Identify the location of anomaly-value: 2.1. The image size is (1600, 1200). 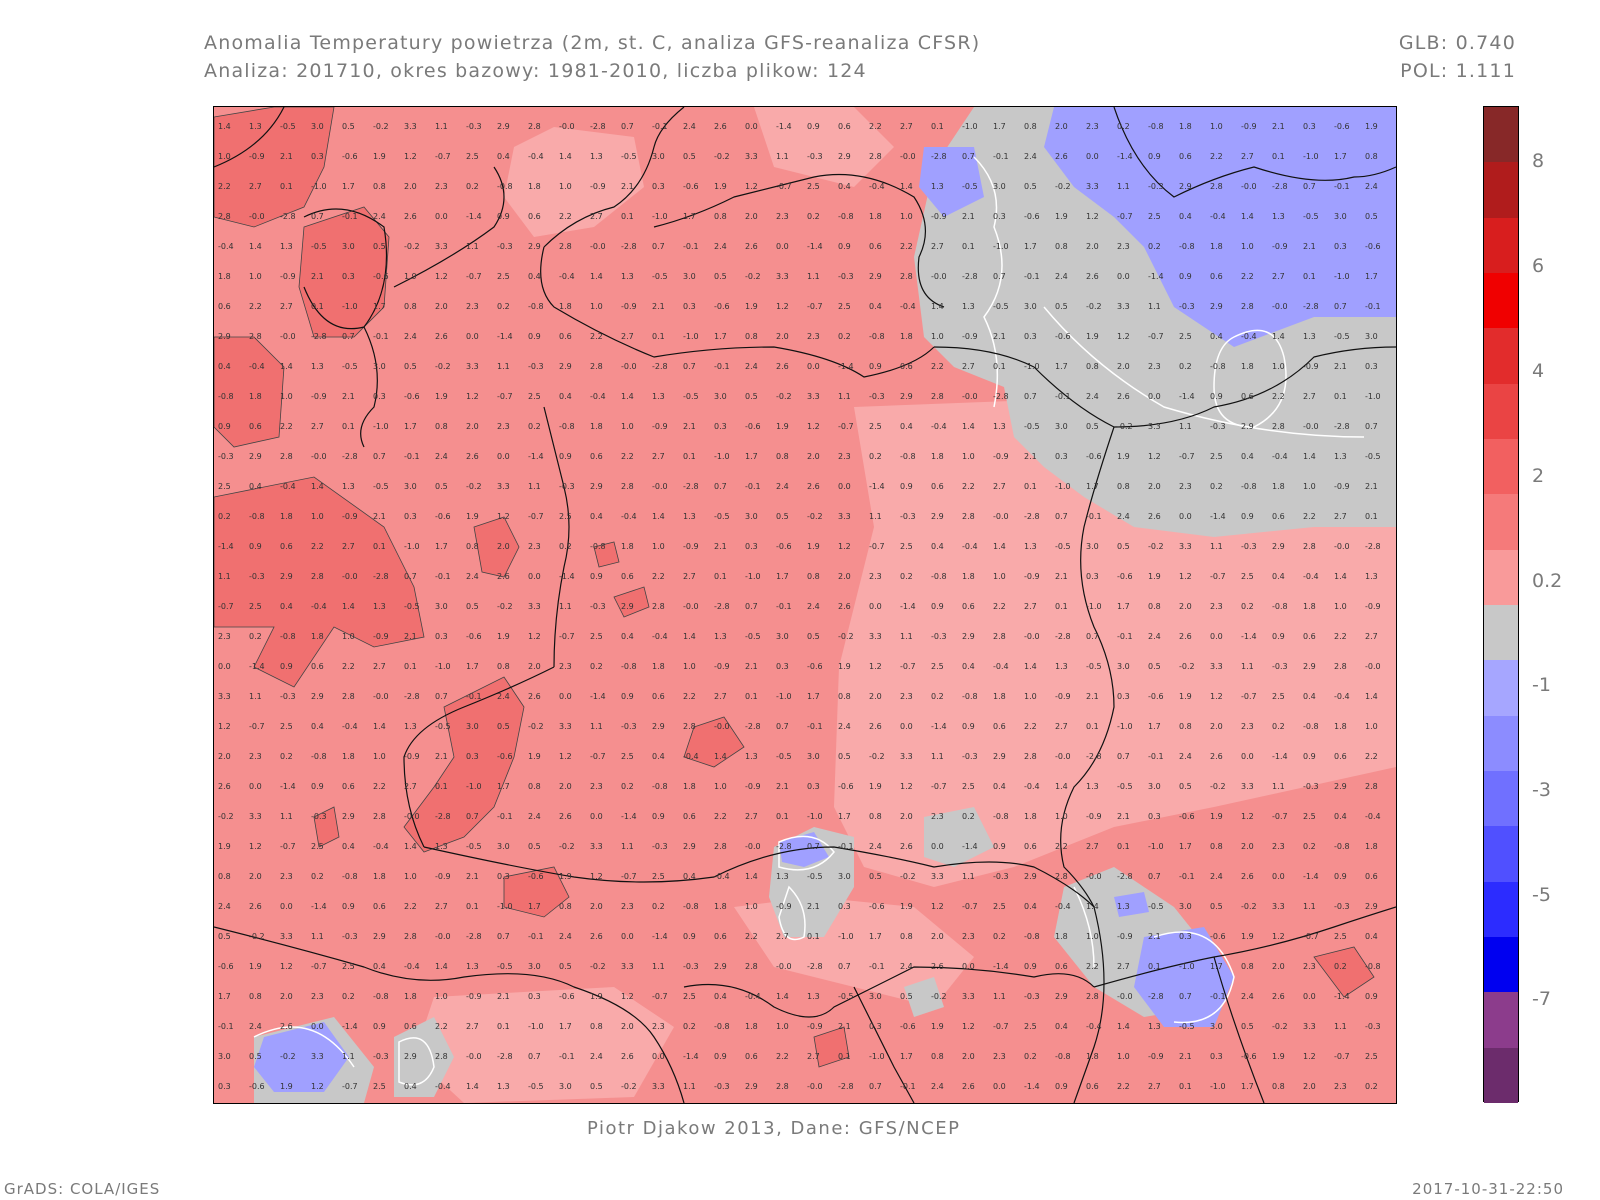
(844, 1026).